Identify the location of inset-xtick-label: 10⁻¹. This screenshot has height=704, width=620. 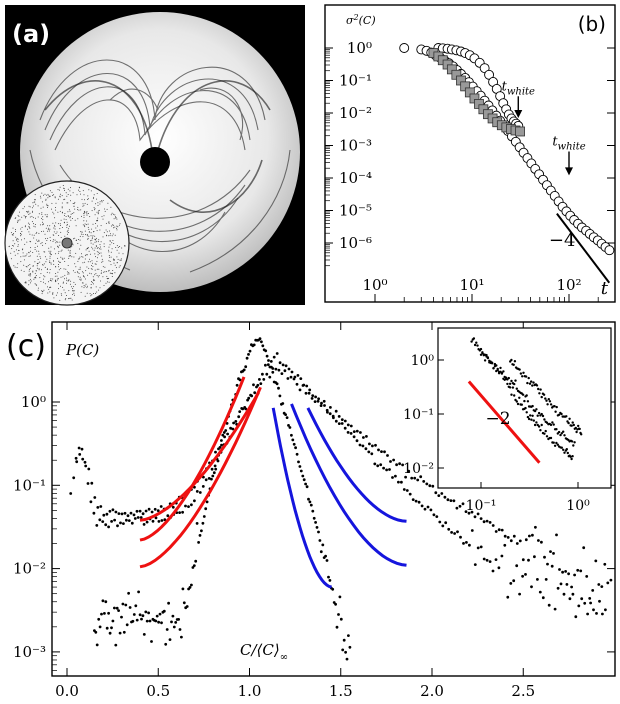
(481, 506).